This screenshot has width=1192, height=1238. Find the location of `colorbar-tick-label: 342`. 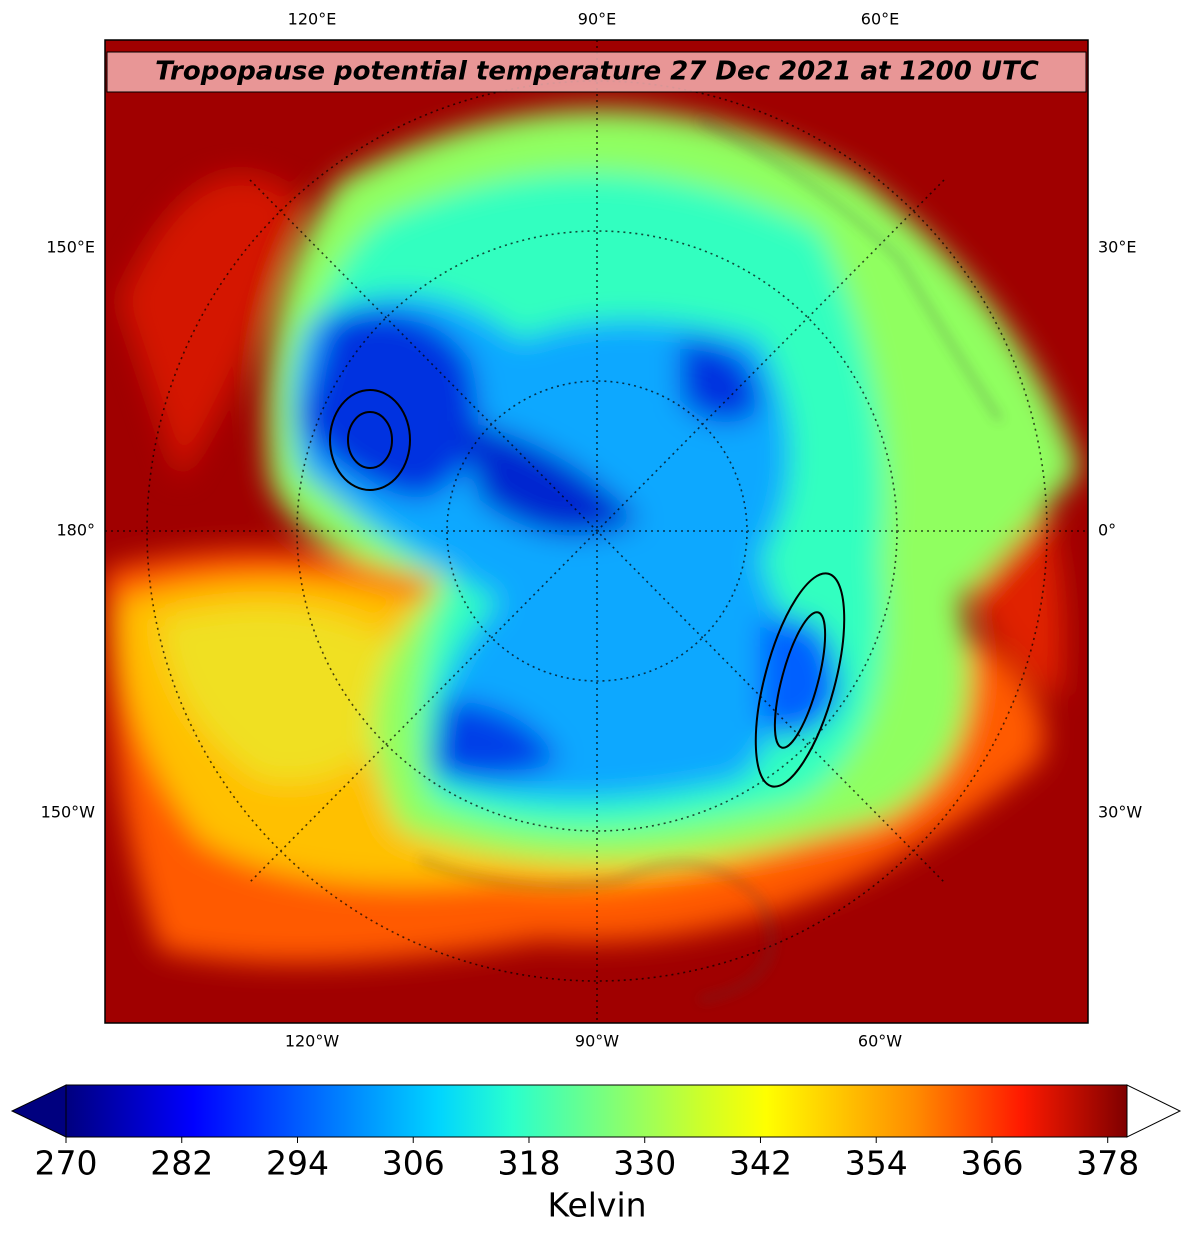

colorbar-tick-label: 342 is located at coordinates (760, 1163).